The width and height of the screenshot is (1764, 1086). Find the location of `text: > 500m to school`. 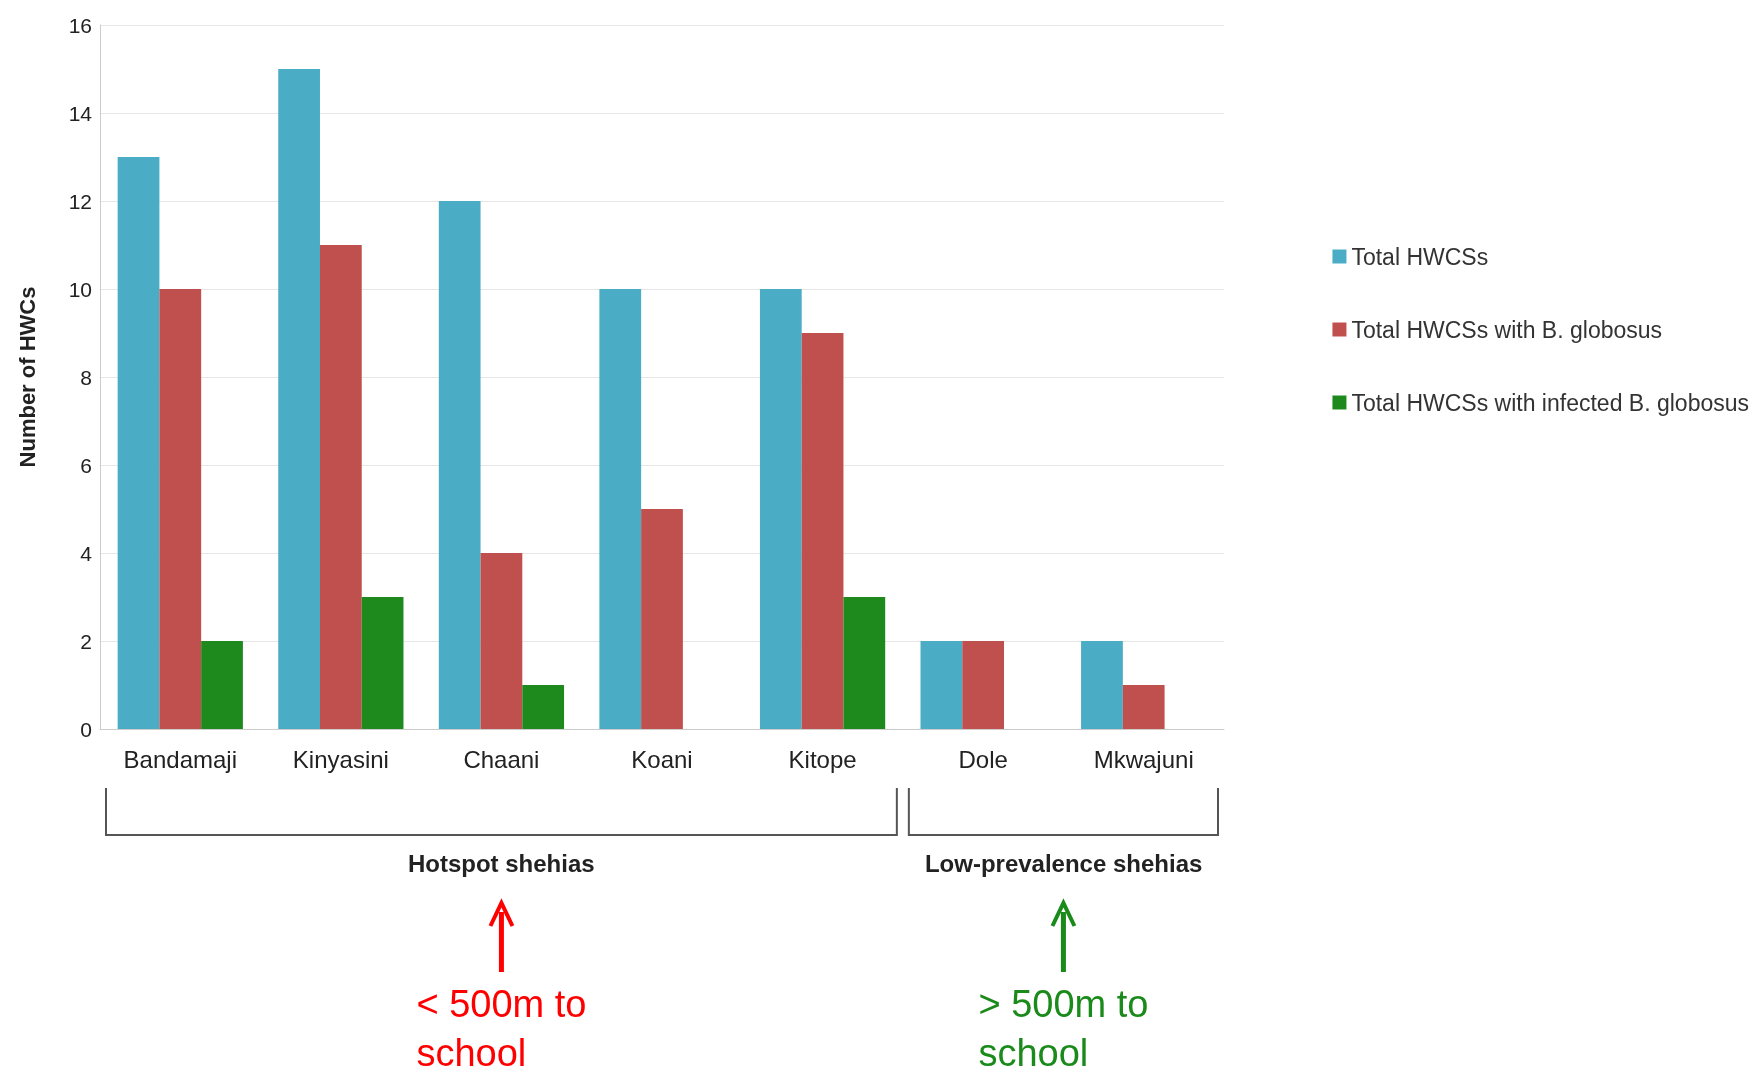

text: > 500m to school is located at coordinates (1064, 1029).